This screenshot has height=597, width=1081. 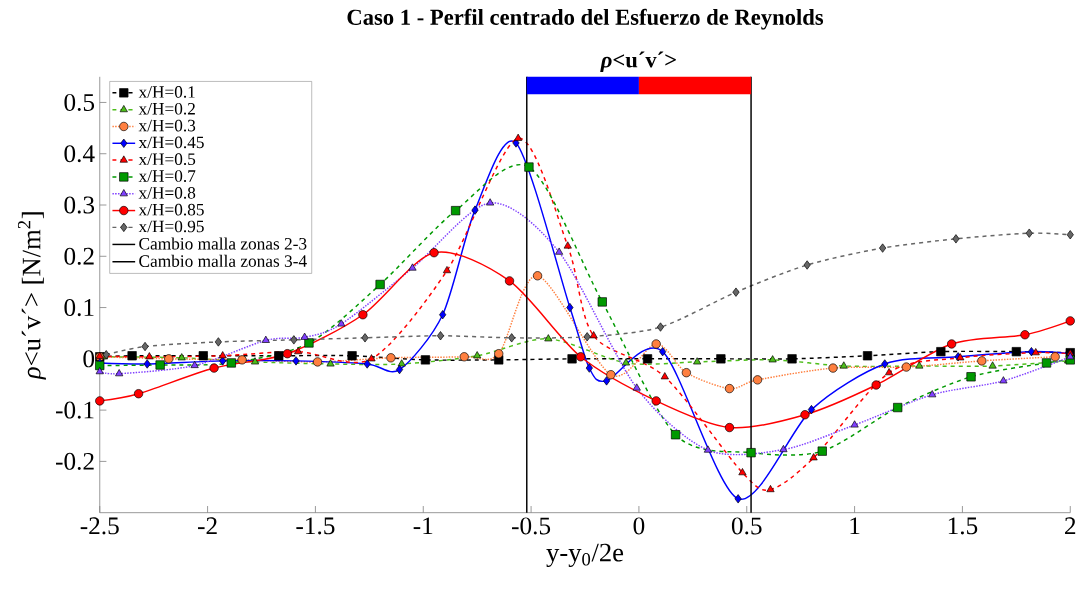 I want to click on legend-label: Cambio malla zonas 2-3, so click(x=223, y=243).